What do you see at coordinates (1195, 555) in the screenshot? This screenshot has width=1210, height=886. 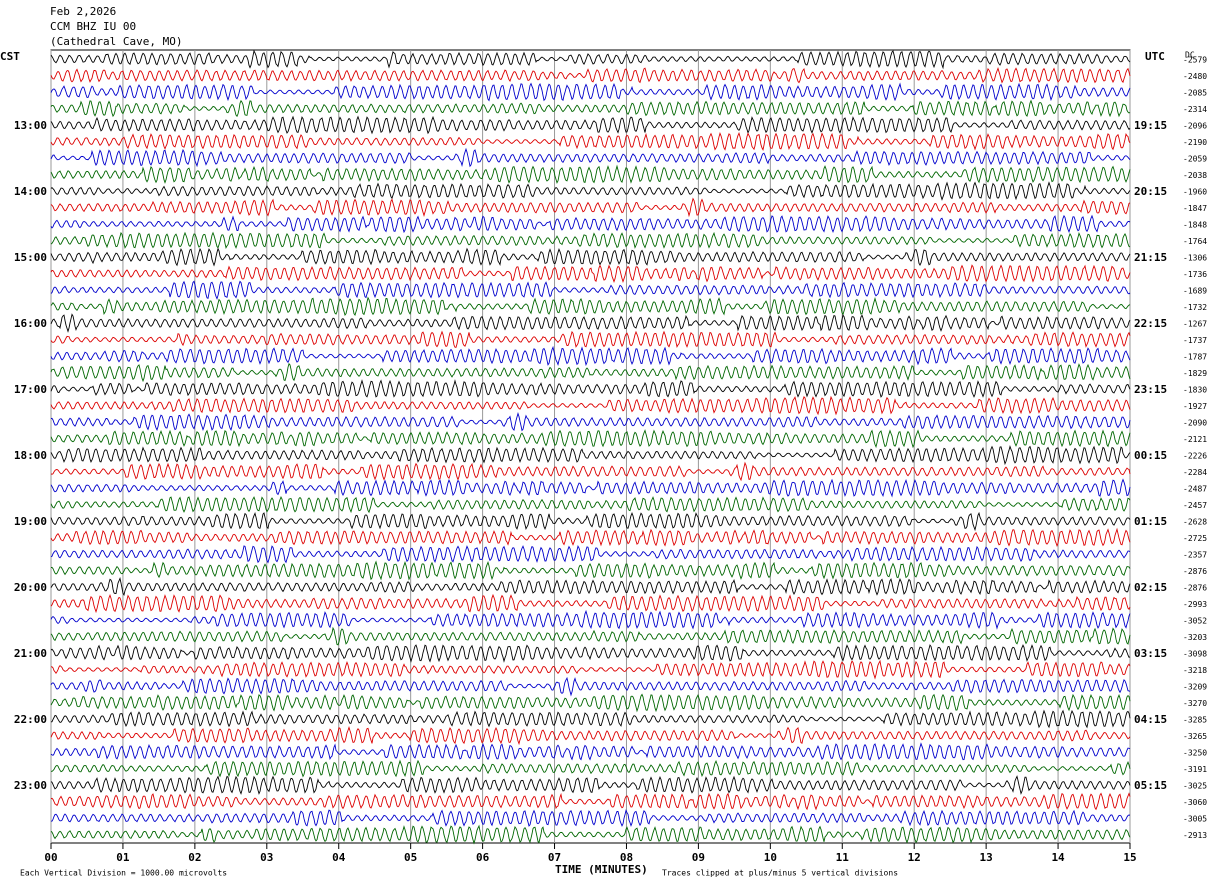 I see `offset-label: -2357` at bounding box center [1195, 555].